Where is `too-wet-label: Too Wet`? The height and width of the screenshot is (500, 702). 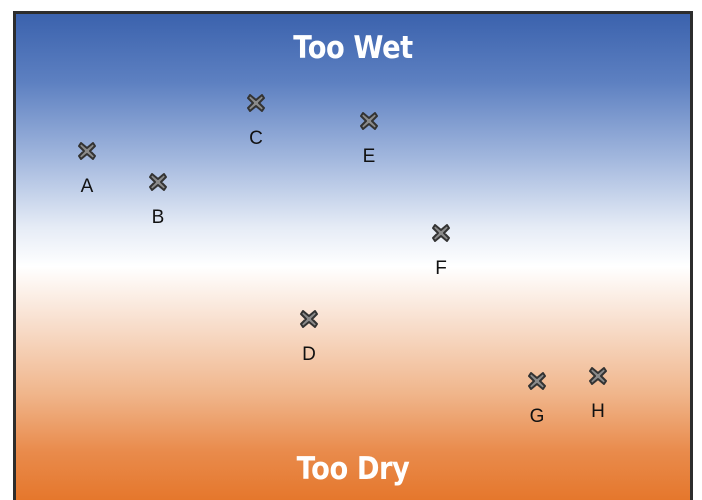
too-wet-label: Too Wet is located at coordinates (353, 48).